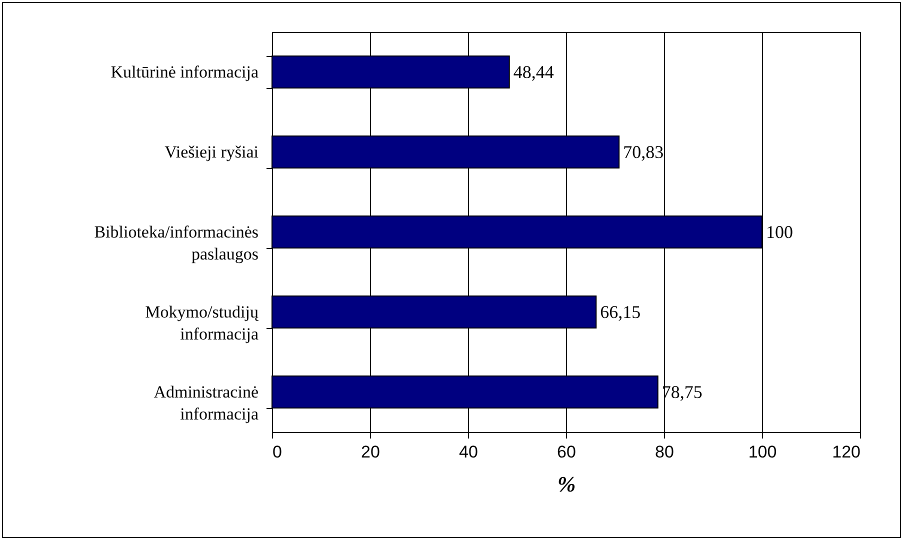 This screenshot has height=542, width=905. Describe the element at coordinates (620, 312) in the screenshot. I see `data-label: 66,15` at that location.